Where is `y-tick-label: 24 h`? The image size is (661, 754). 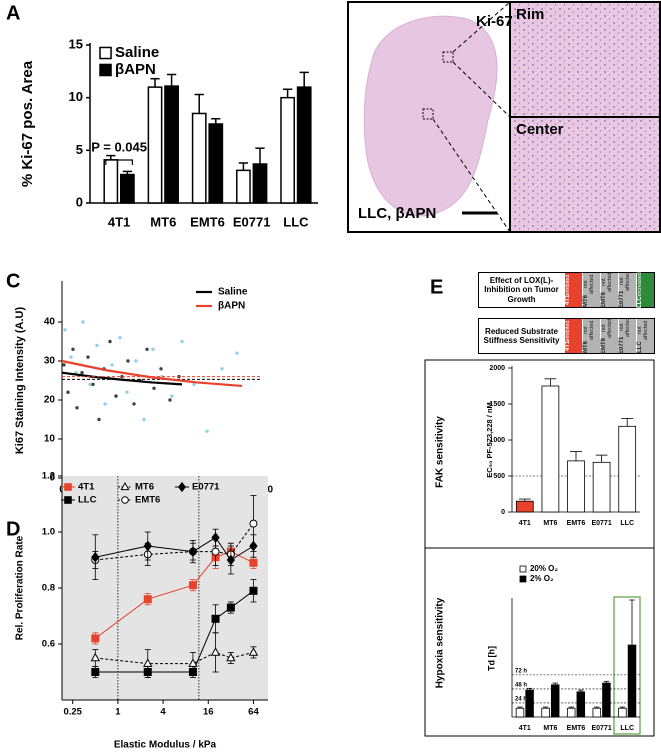 y-tick-label: 24 h is located at coordinates (521, 700).